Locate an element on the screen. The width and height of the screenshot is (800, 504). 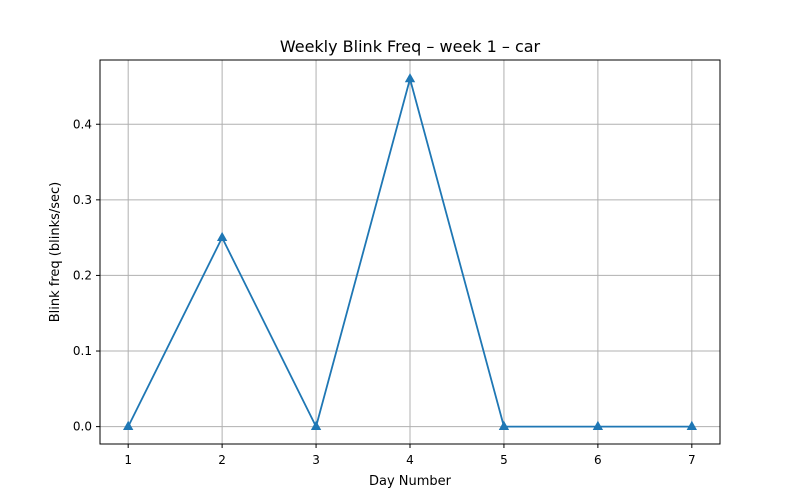
x-tick-label: 3 is located at coordinates (316, 460).